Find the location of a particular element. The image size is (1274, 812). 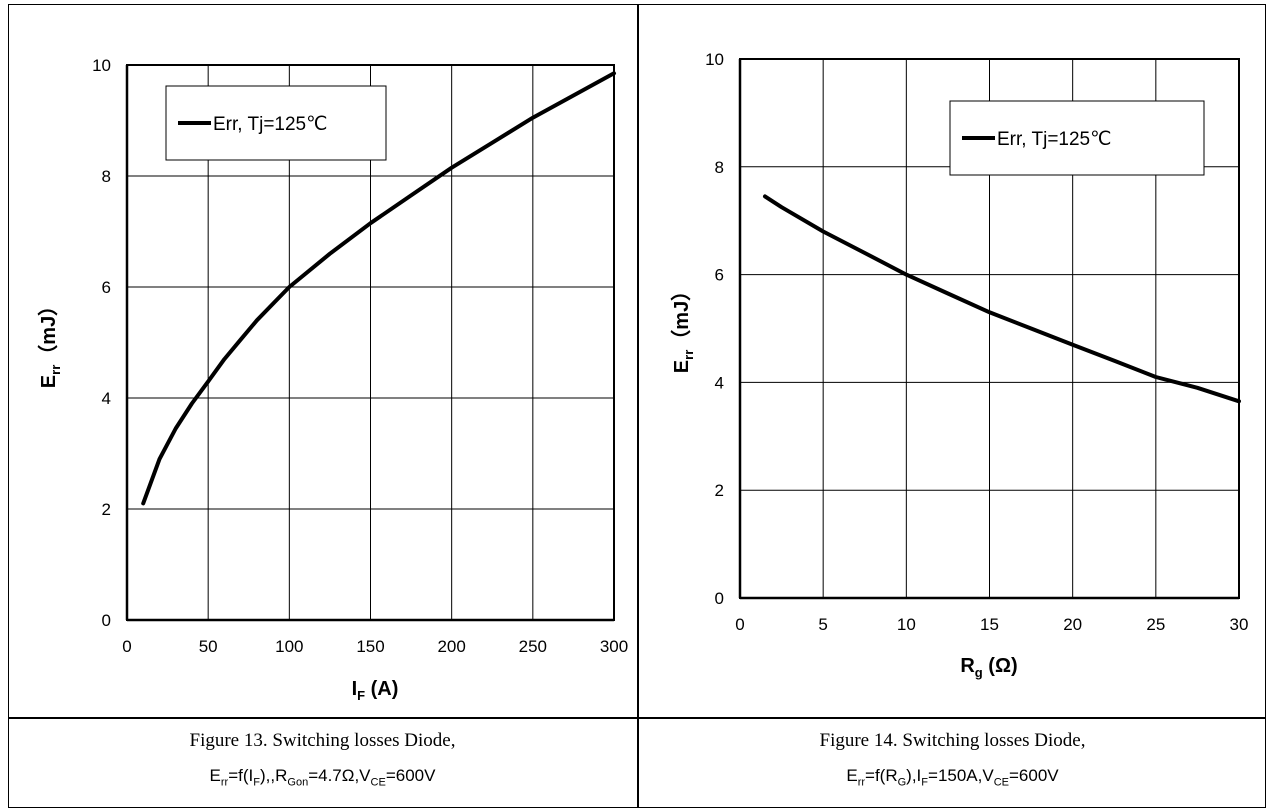

caption-title: Figure 14. Switching losses Diode, is located at coordinates (952, 740).